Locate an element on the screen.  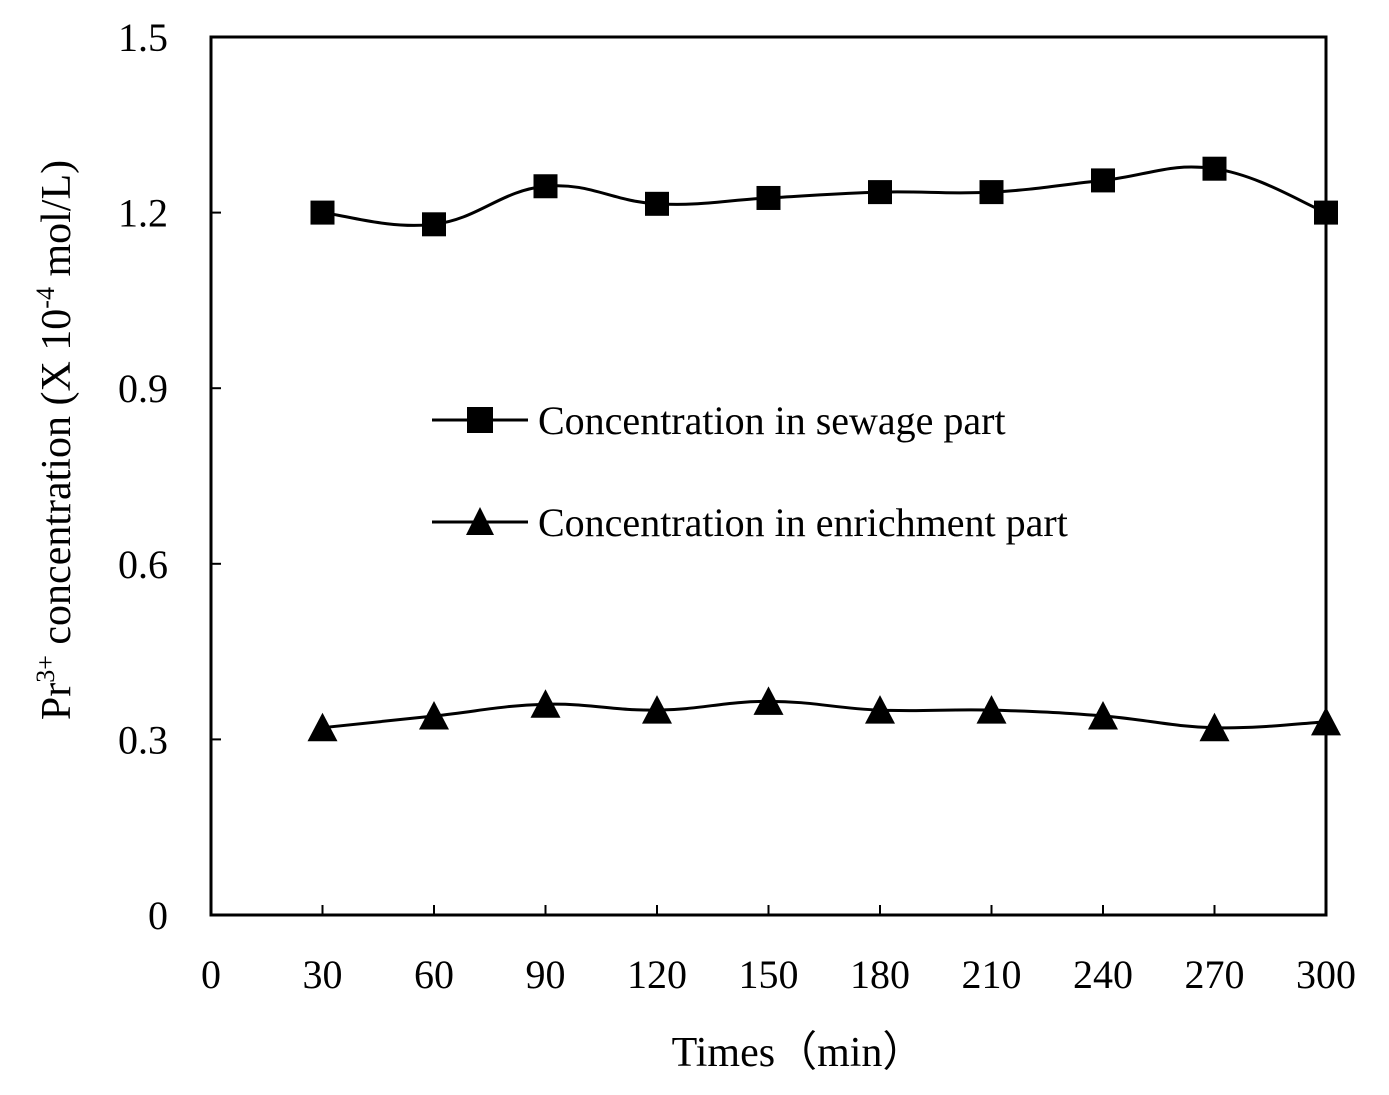
x-tick-label: 90 is located at coordinates (546, 974).